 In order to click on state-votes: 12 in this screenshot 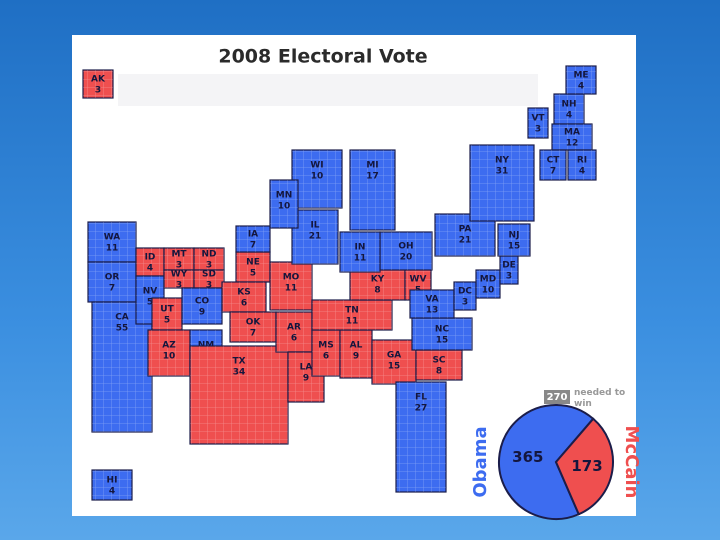, I will do `click(572, 144)`.